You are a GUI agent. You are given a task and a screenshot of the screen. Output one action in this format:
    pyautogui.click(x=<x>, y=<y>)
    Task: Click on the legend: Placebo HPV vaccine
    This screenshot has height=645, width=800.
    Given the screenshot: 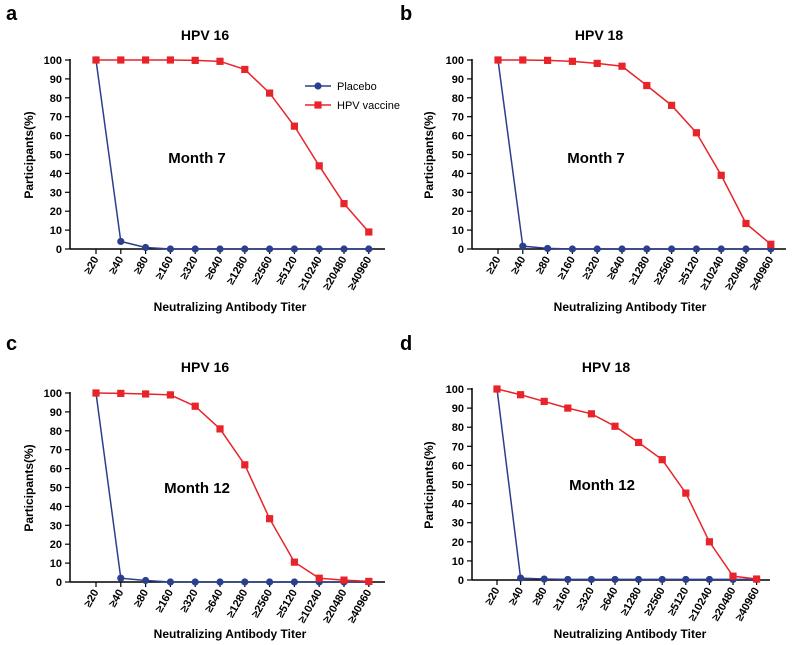 What is the action you would take?
    pyautogui.click(x=352, y=96)
    